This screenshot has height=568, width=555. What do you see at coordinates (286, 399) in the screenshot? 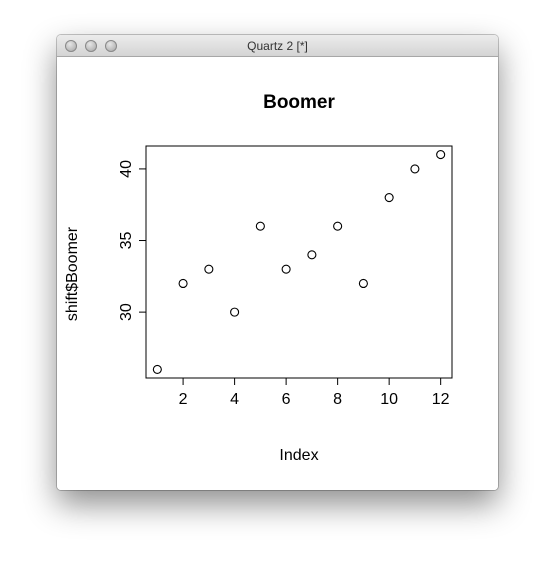
I see `x-tick-label: 6` at bounding box center [286, 399].